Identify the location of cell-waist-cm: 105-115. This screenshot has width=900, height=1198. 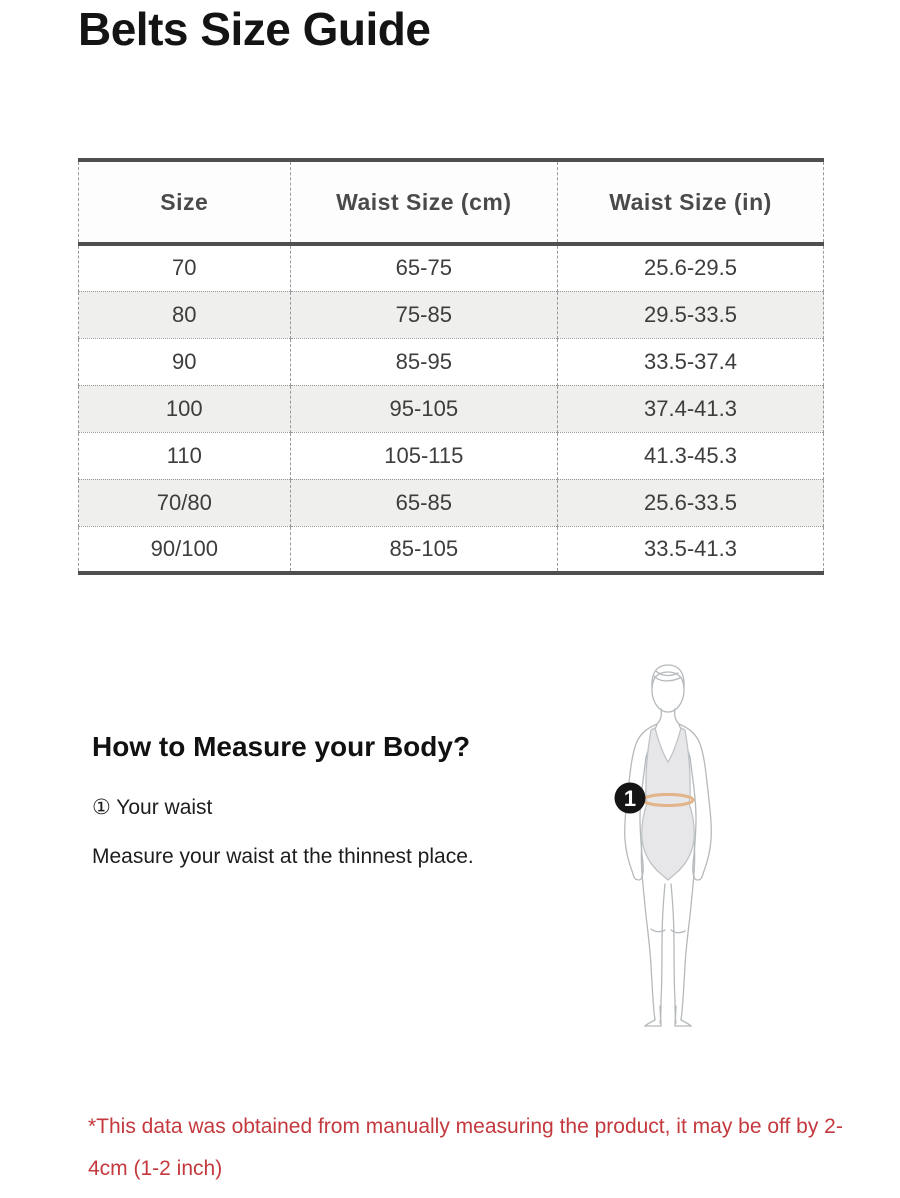
(424, 456).